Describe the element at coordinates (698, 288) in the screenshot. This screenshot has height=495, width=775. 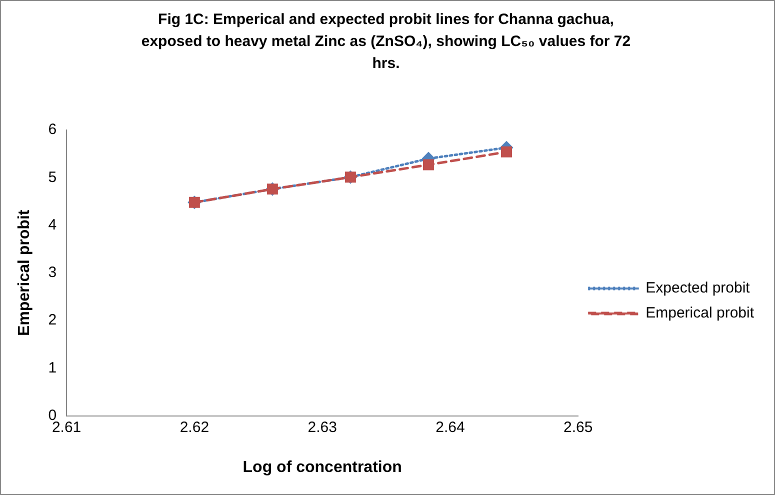
I see `legend-label: Expected probit` at that location.